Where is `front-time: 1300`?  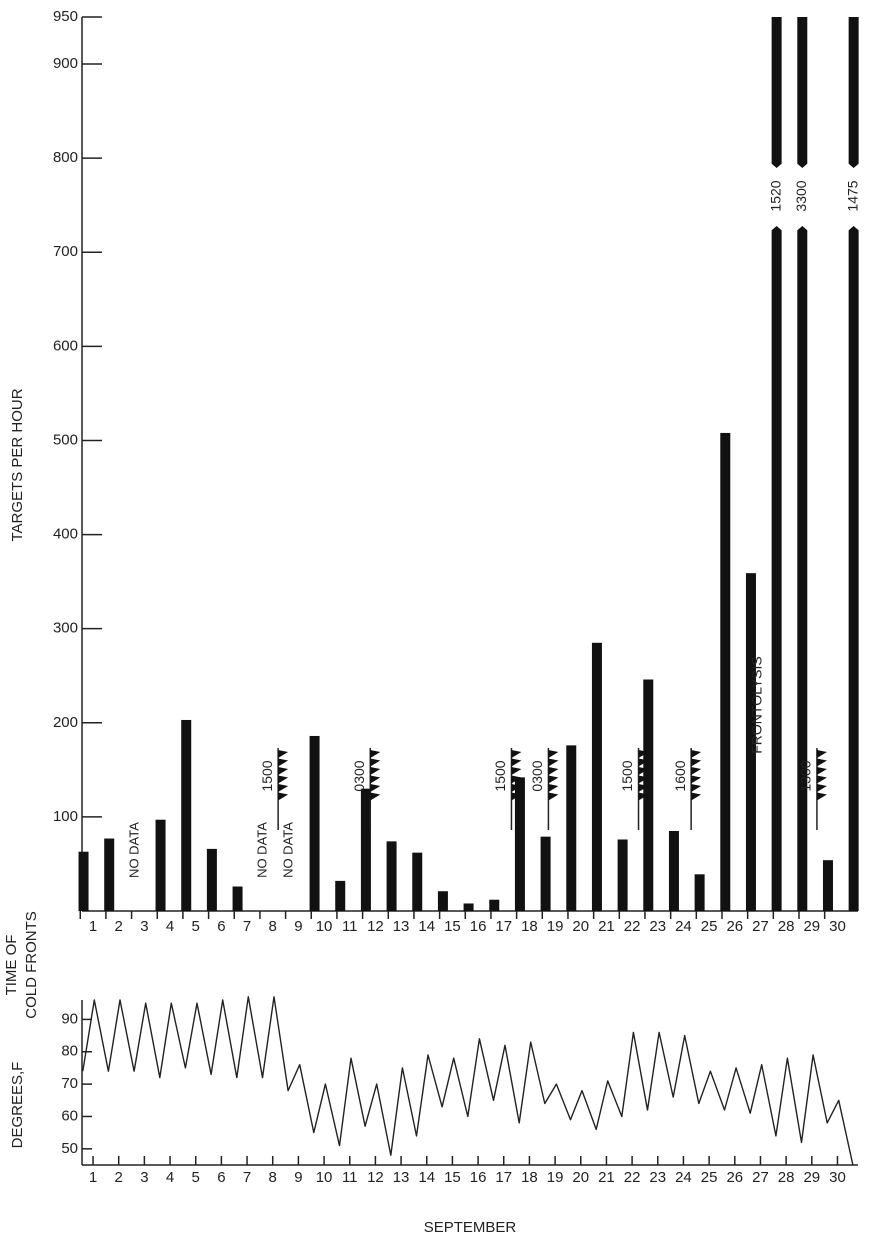 front-time: 1300 is located at coordinates (806, 775).